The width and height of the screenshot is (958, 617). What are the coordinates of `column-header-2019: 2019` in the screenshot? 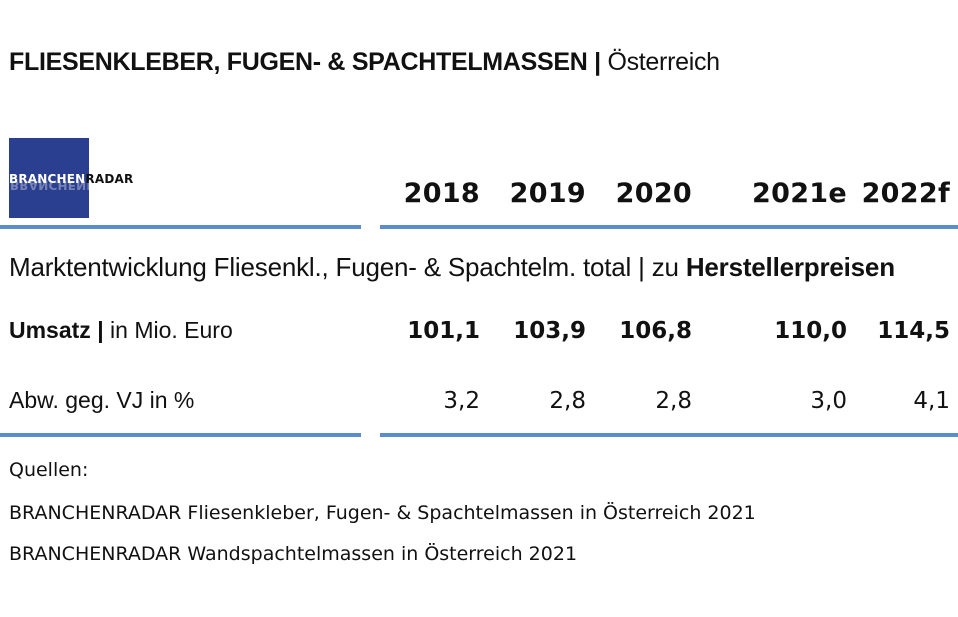 It's located at (547, 193).